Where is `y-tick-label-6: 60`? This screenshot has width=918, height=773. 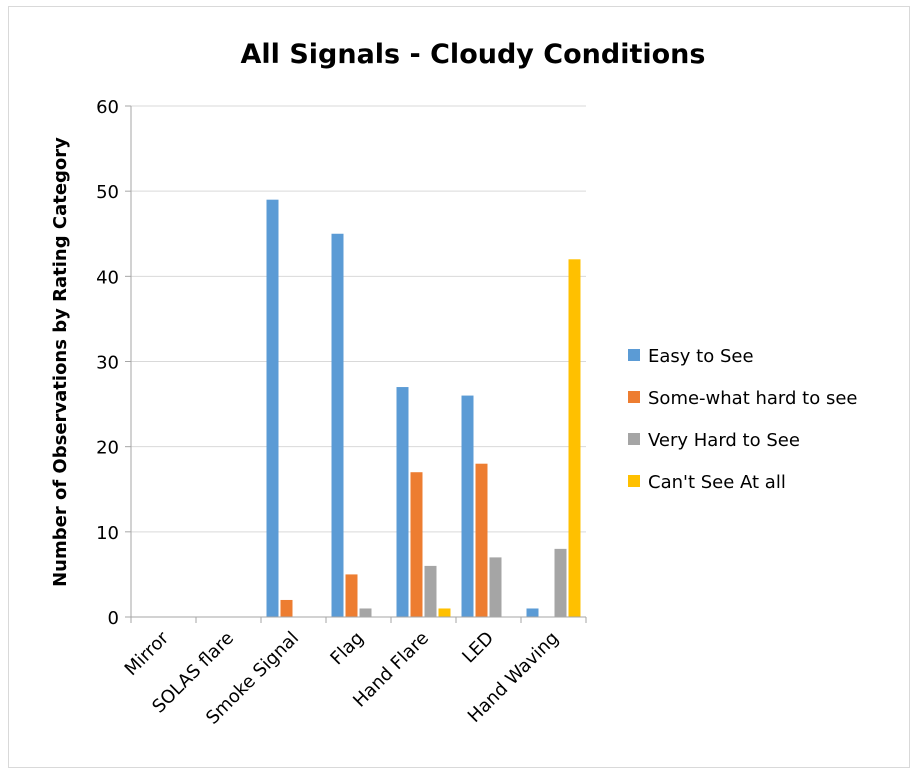 y-tick-label-6: 60 is located at coordinates (107, 107).